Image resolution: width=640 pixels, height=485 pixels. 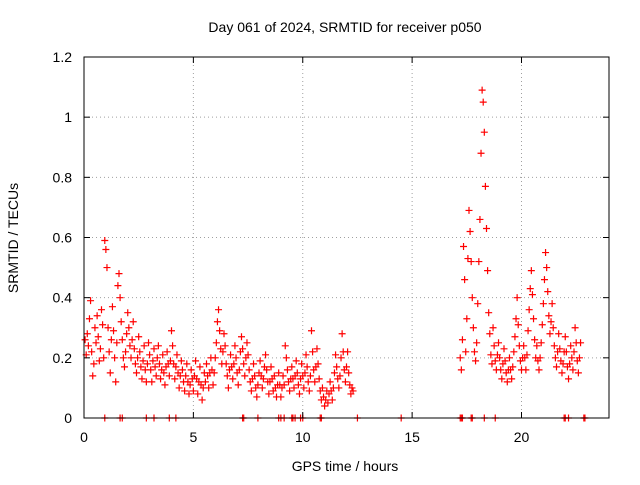 I want to click on y-tick-label: 0.4, so click(x=63, y=298).